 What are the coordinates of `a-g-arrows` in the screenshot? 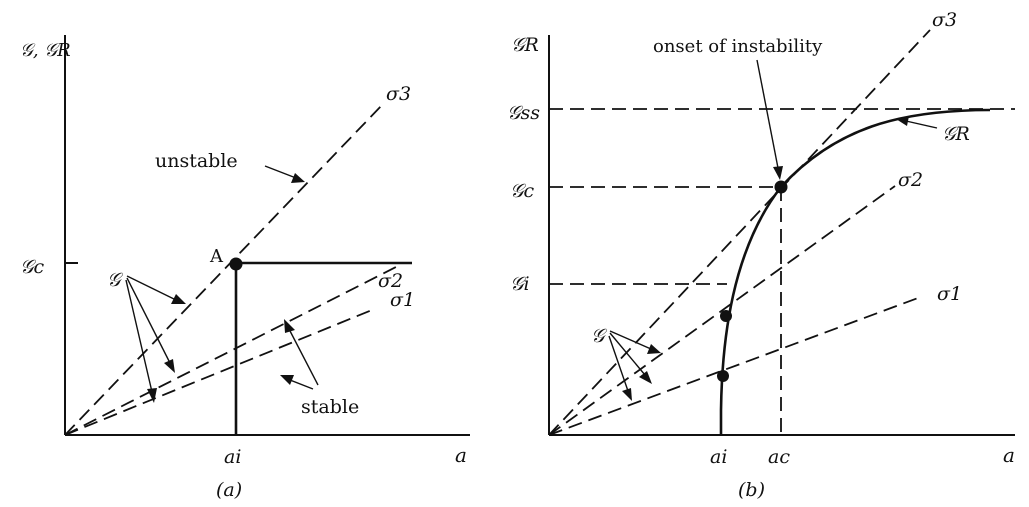 It's located at (155, 339).